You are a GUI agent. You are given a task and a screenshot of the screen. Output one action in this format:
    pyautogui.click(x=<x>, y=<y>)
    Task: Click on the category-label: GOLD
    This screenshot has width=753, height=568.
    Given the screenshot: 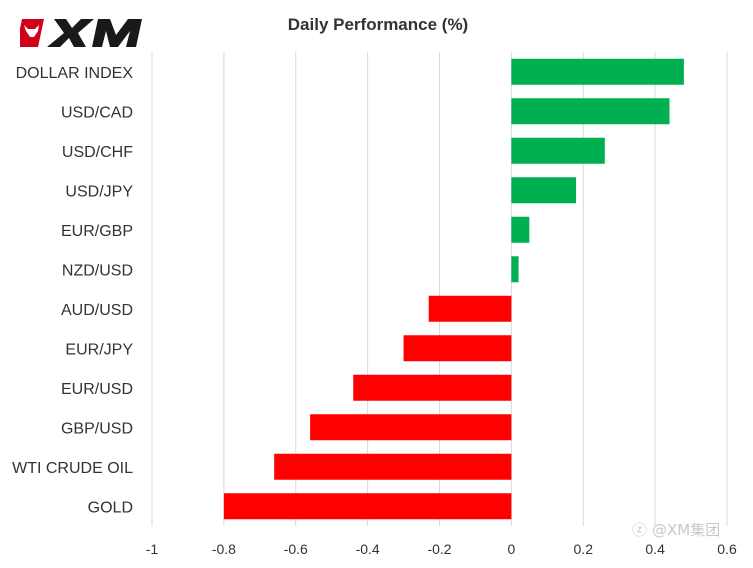 What is the action you would take?
    pyautogui.click(x=110, y=507)
    